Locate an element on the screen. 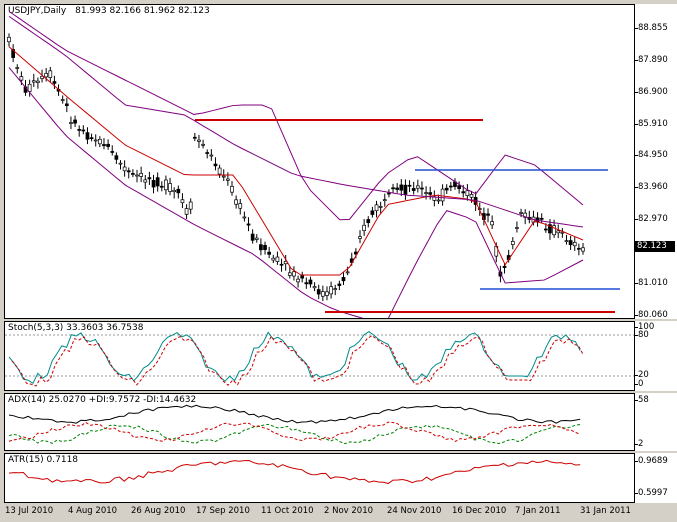 The height and width of the screenshot is (522, 677). price-level: 84.950 is located at coordinates (651, 155).